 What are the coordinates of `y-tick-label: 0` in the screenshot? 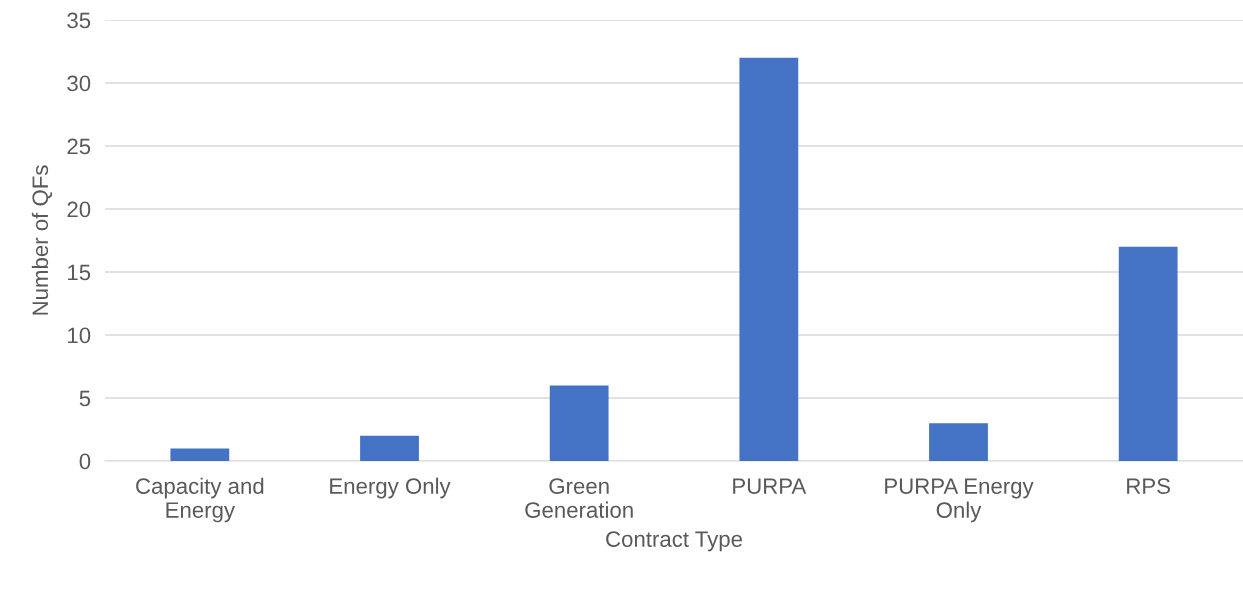 It's located at (85, 461).